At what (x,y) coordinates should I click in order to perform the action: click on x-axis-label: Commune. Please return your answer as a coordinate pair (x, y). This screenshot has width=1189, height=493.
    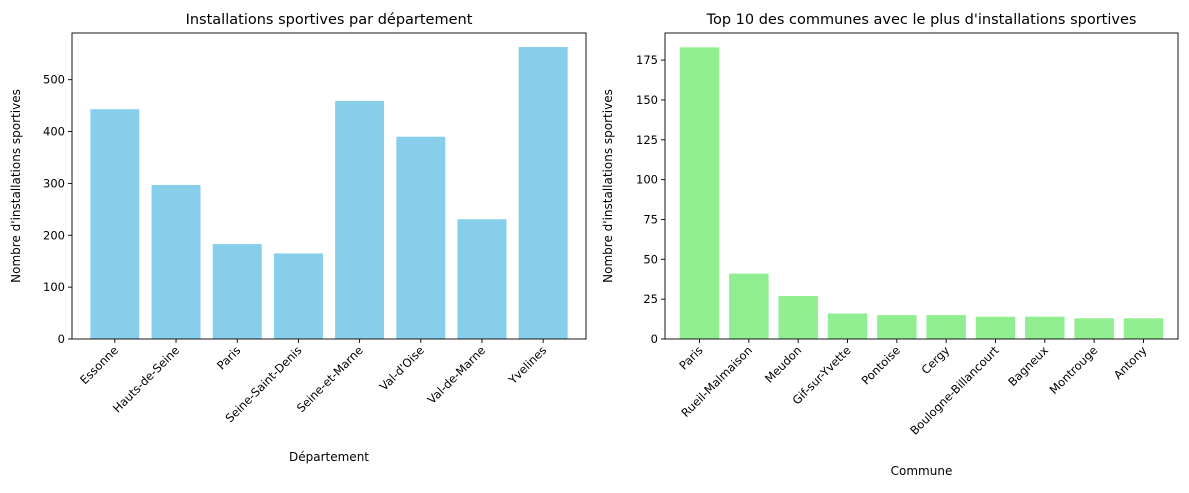
    Looking at the image, I should click on (922, 471).